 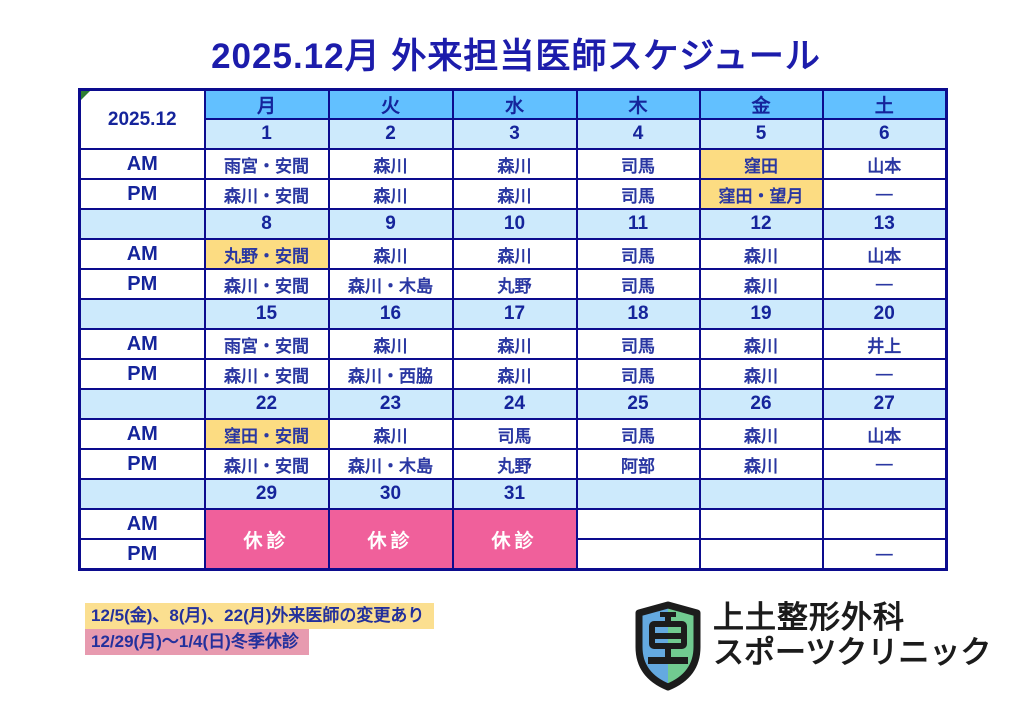 I want to click on pm-doctor-w1-c4: 森川, so click(x=761, y=284).